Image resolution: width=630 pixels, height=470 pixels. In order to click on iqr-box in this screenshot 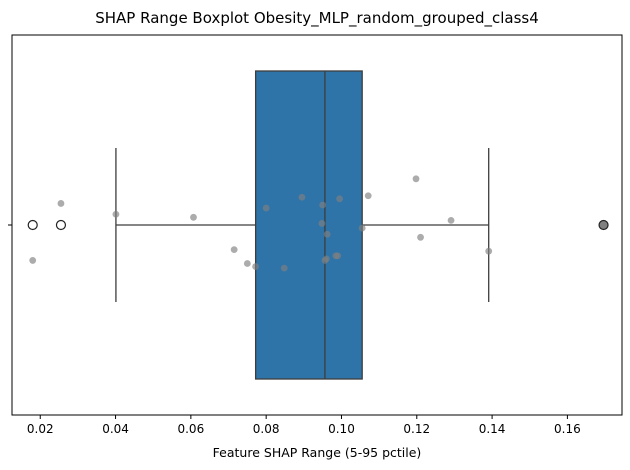, I will do `click(309, 225)`.